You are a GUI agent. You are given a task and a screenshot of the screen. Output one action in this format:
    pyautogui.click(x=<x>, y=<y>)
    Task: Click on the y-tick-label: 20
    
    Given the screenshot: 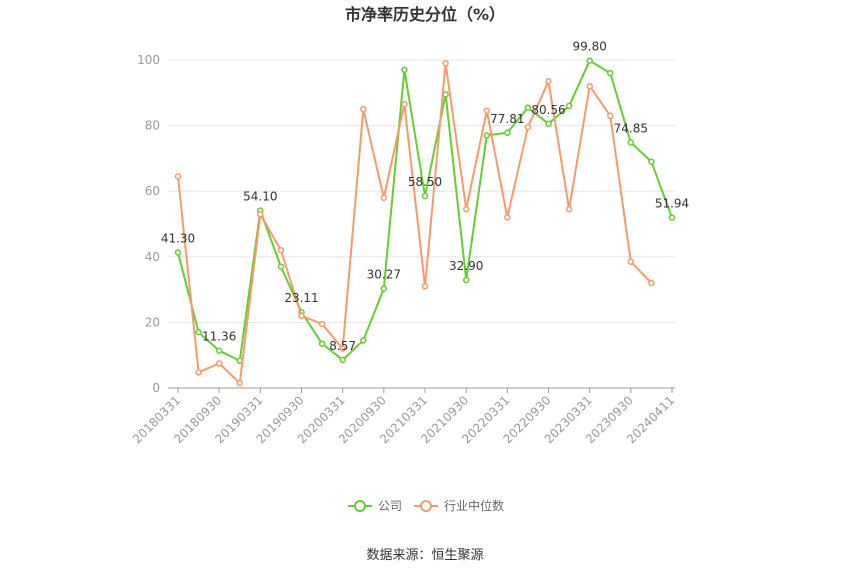 What is the action you would take?
    pyautogui.click(x=152, y=322)
    